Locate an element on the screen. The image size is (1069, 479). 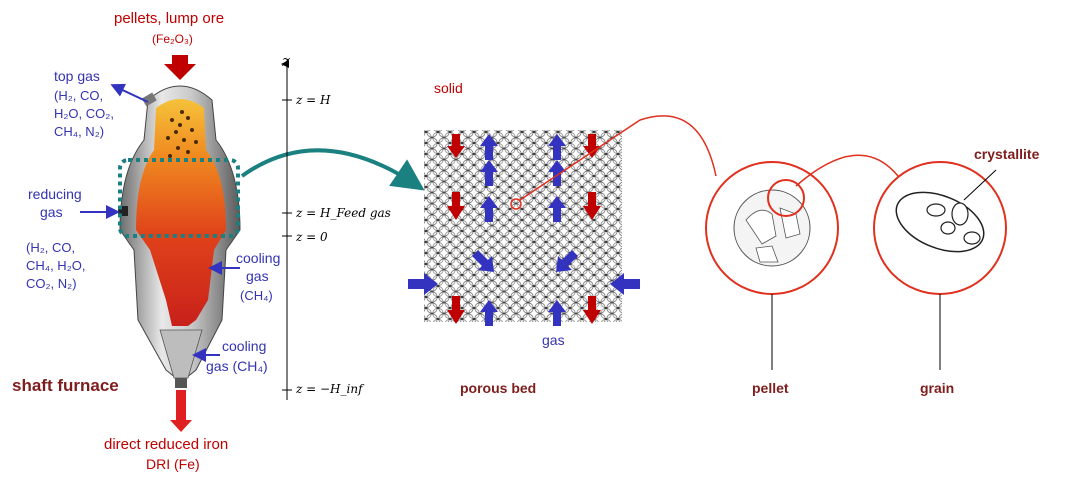
cooling-gas-1-line-2: gas is located at coordinates (257, 276).